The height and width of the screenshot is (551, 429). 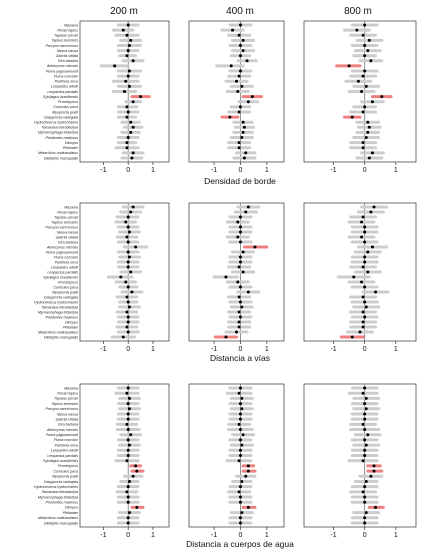 What do you see at coordinates (71, 327) in the screenshot?
I see `species-label: Philander` at bounding box center [71, 327].